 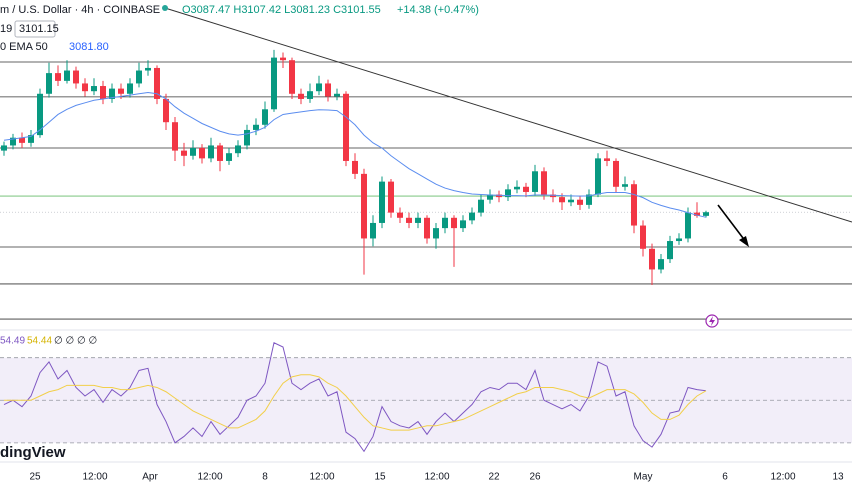 What do you see at coordinates (35, 477) in the screenshot?
I see `x-tick-label: 25` at bounding box center [35, 477].